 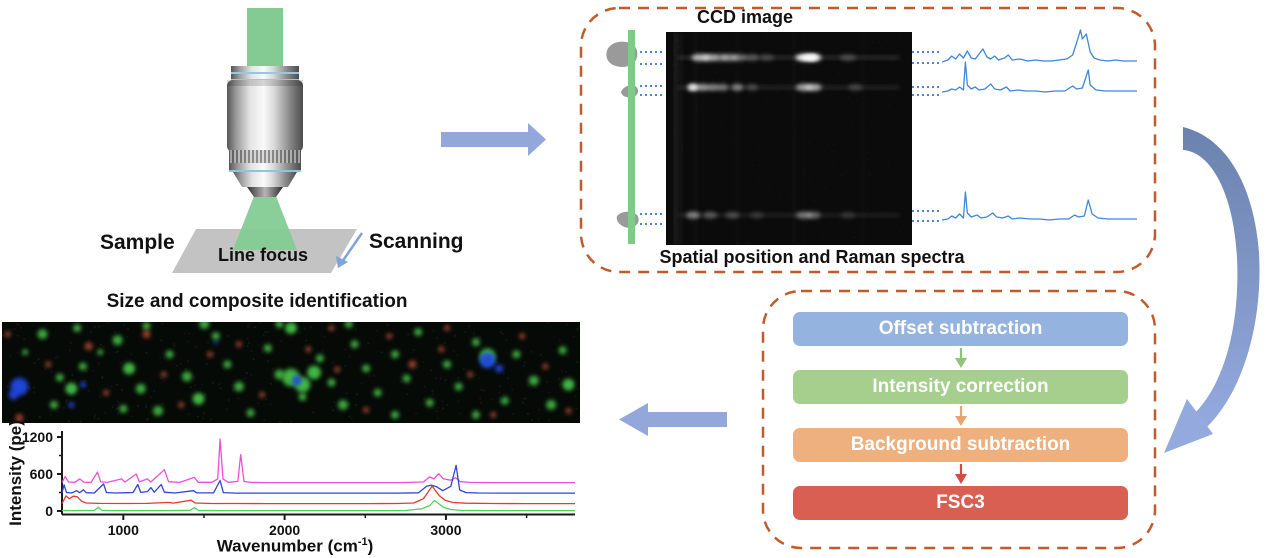 I want to click on y-tick-label: 0, so click(x=49, y=511).